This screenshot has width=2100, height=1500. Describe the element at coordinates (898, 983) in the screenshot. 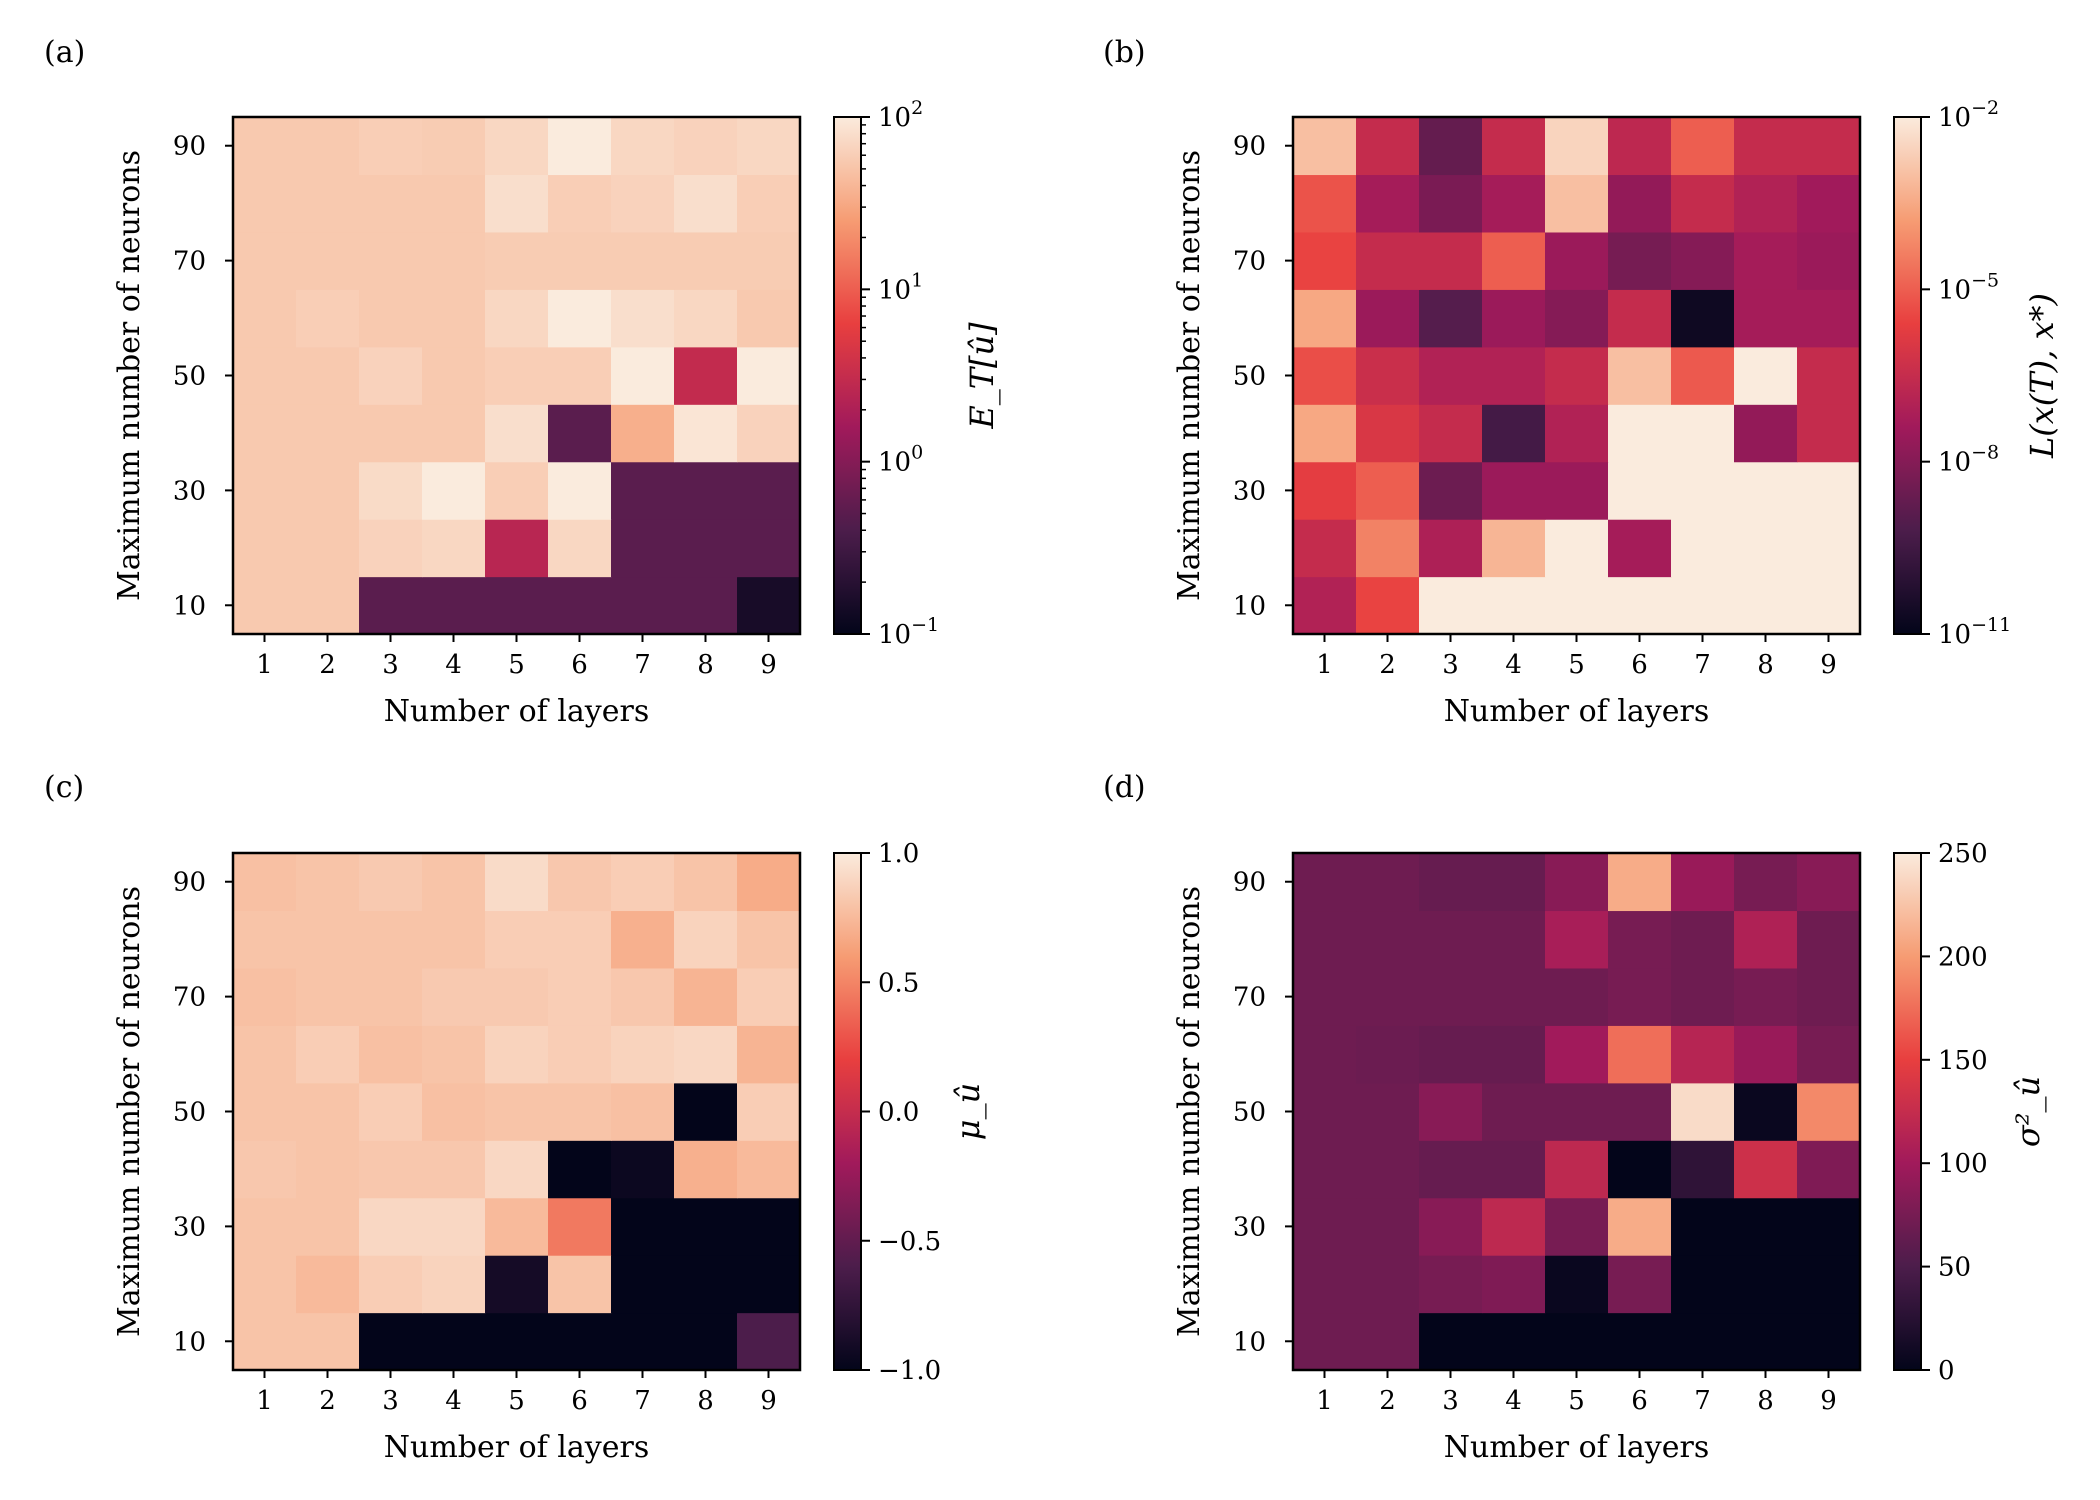

I see `colorbar-tick-label: 0.5` at that location.